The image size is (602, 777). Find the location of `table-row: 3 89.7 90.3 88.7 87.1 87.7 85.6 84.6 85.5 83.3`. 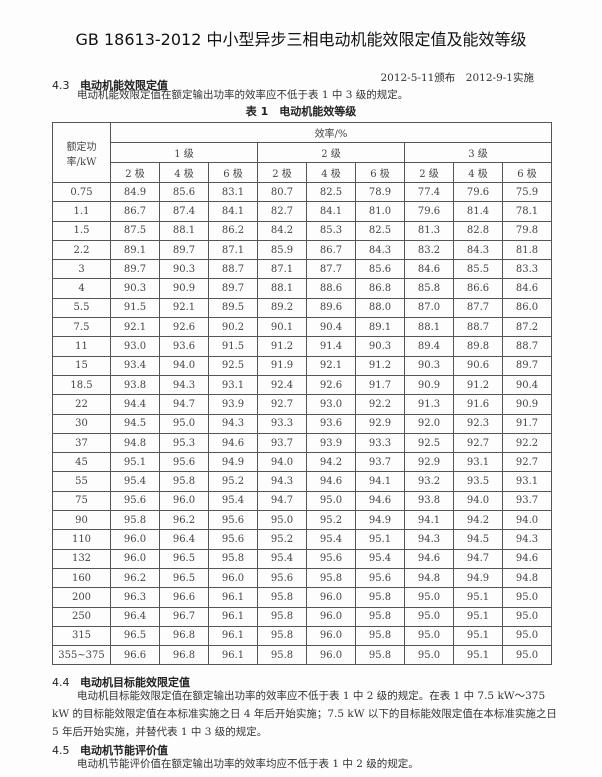

table-row: 3 89.7 90.3 88.7 87.1 87.7 85.6 84.6 85.5 83.3 is located at coordinates (302, 269).